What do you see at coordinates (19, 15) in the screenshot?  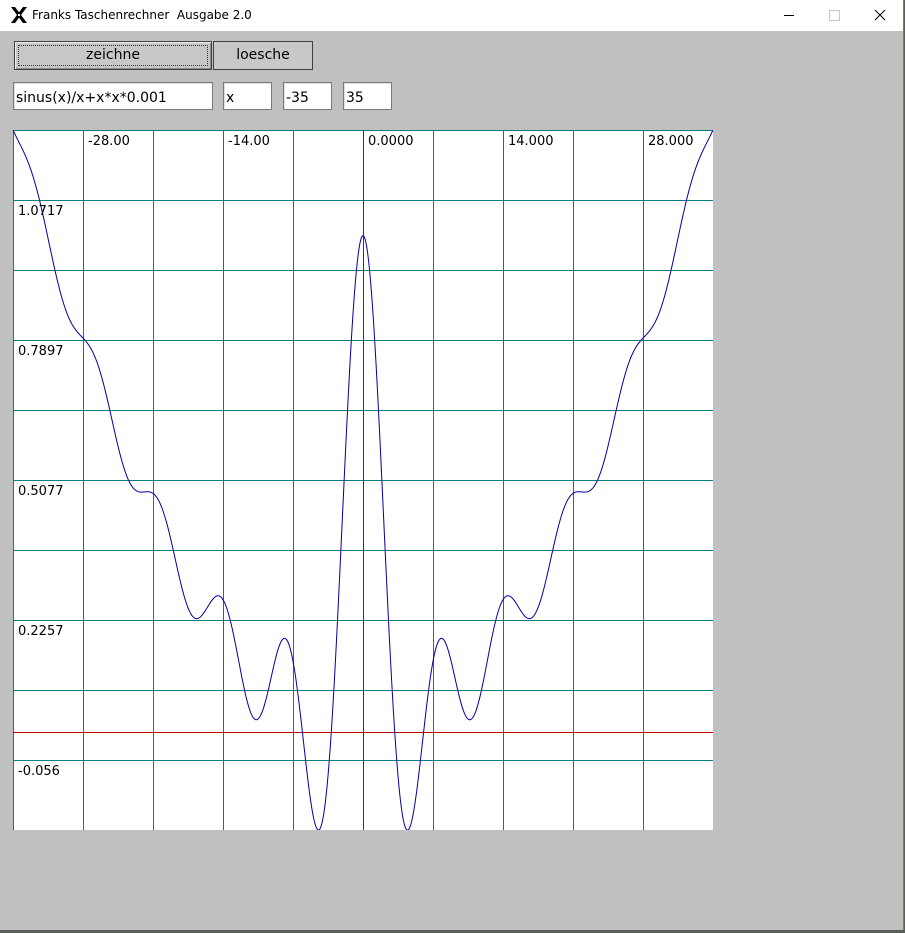 I see `x-window-icon` at bounding box center [19, 15].